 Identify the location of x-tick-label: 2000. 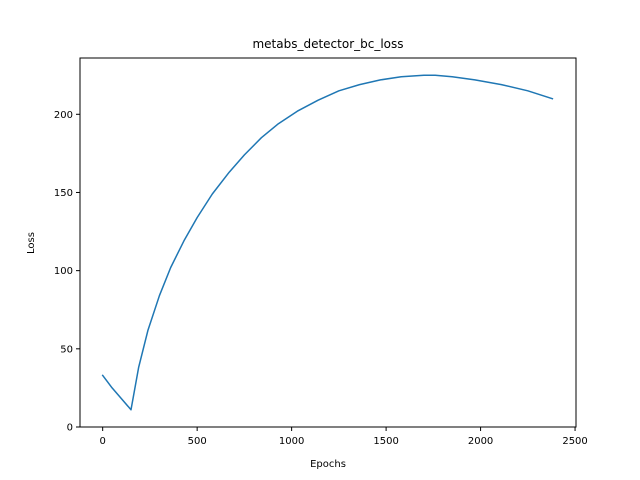
(480, 441).